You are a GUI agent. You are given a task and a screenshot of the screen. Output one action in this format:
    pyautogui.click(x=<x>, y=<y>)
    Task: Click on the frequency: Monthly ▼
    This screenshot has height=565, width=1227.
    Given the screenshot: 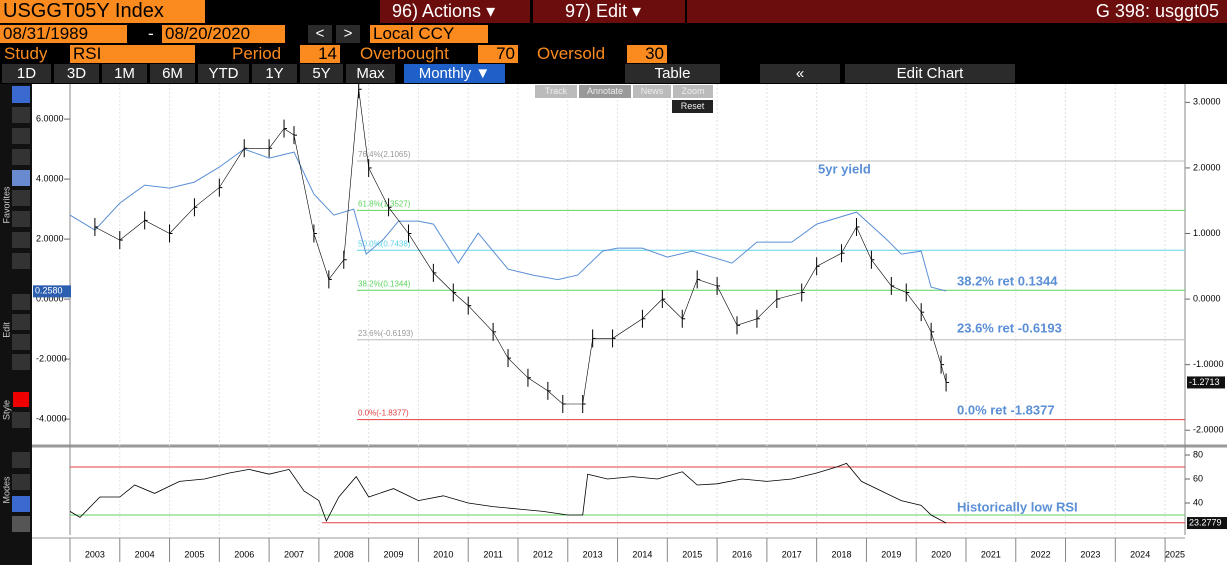 What is the action you would take?
    pyautogui.click(x=454, y=73)
    